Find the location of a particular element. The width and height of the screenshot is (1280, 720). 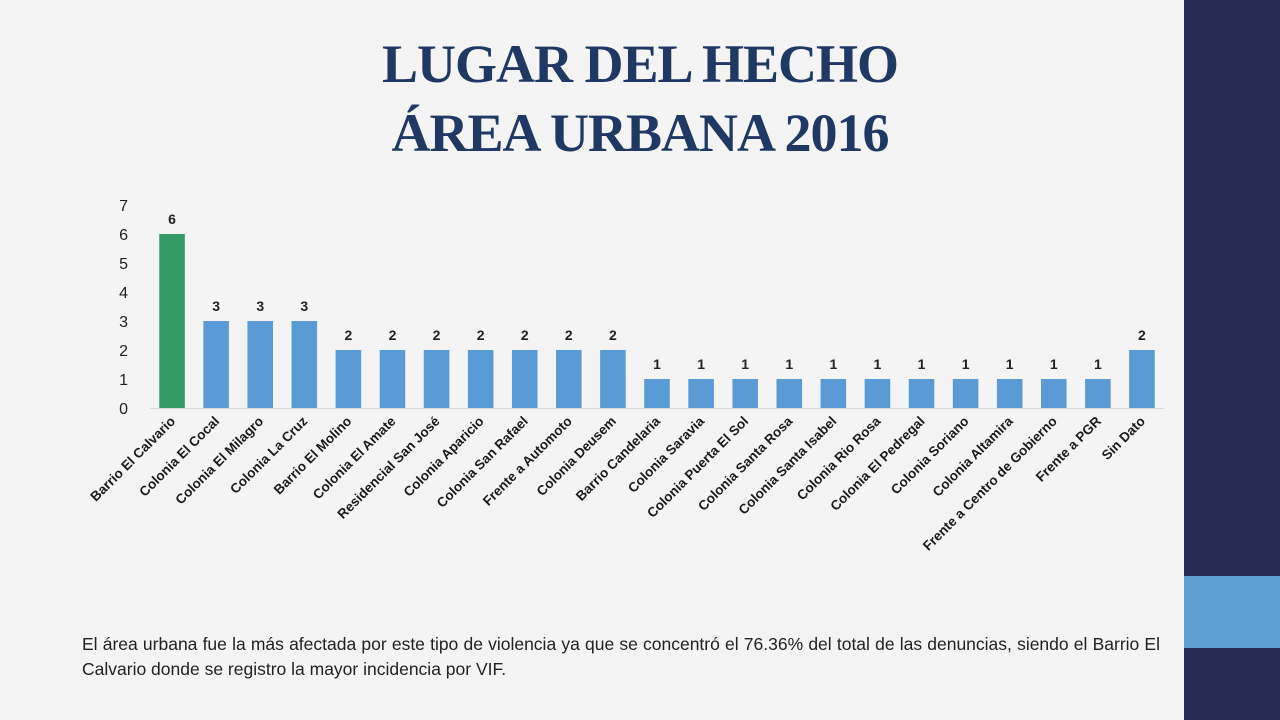

x-category-label: Colonia Aparicio is located at coordinates (444, 457).